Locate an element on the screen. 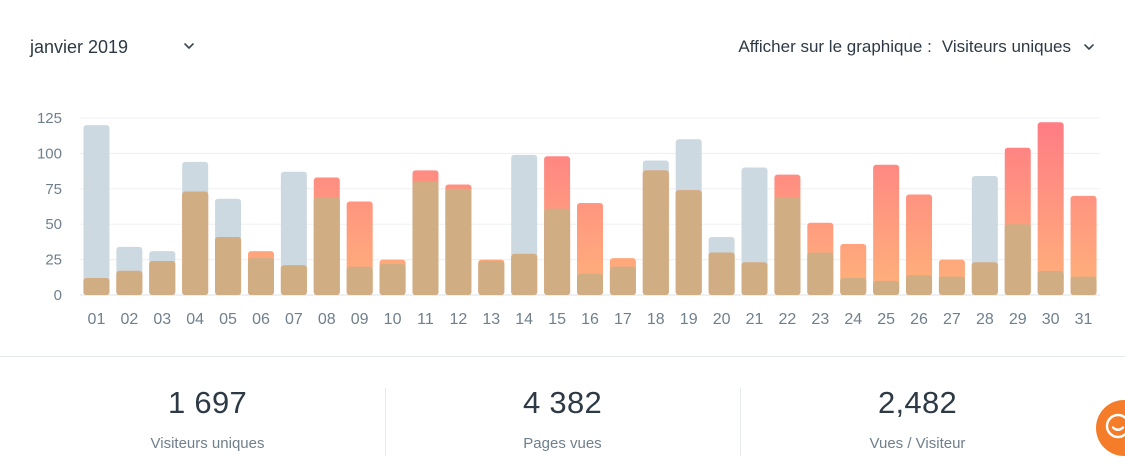 This screenshot has height=469, width=1125. stat-page-views: 4 382 Pages vues is located at coordinates (562, 413).